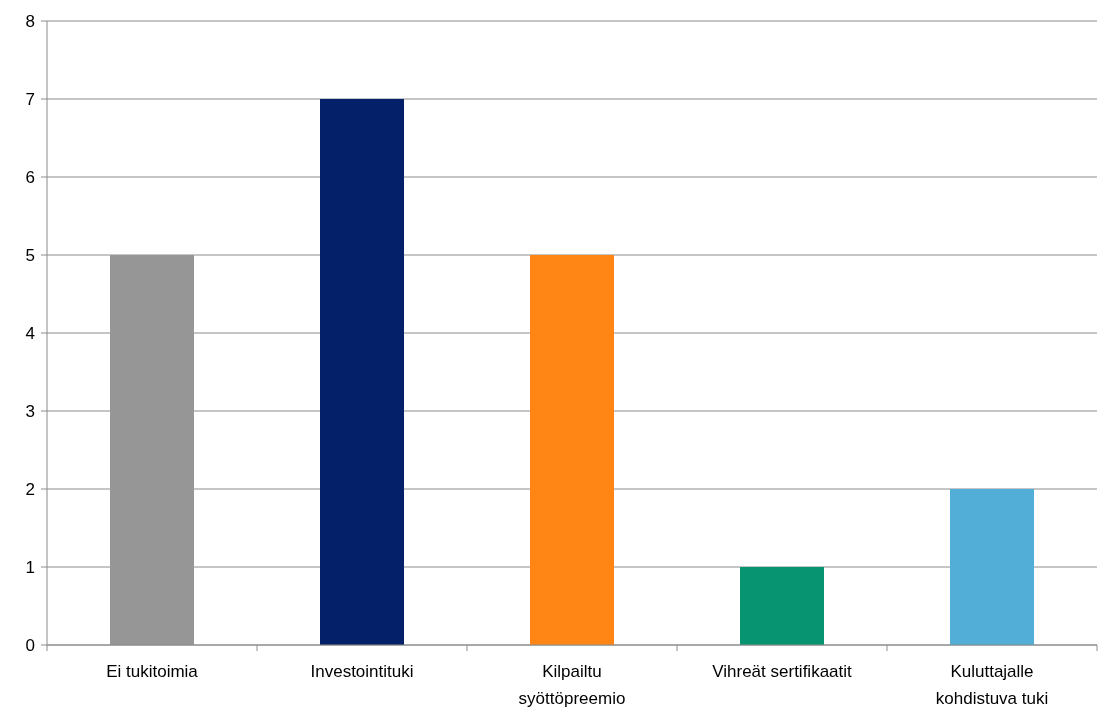 This screenshot has height=726, width=1101. What do you see at coordinates (30, 645) in the screenshot?
I see `y-tick-label: 0` at bounding box center [30, 645].